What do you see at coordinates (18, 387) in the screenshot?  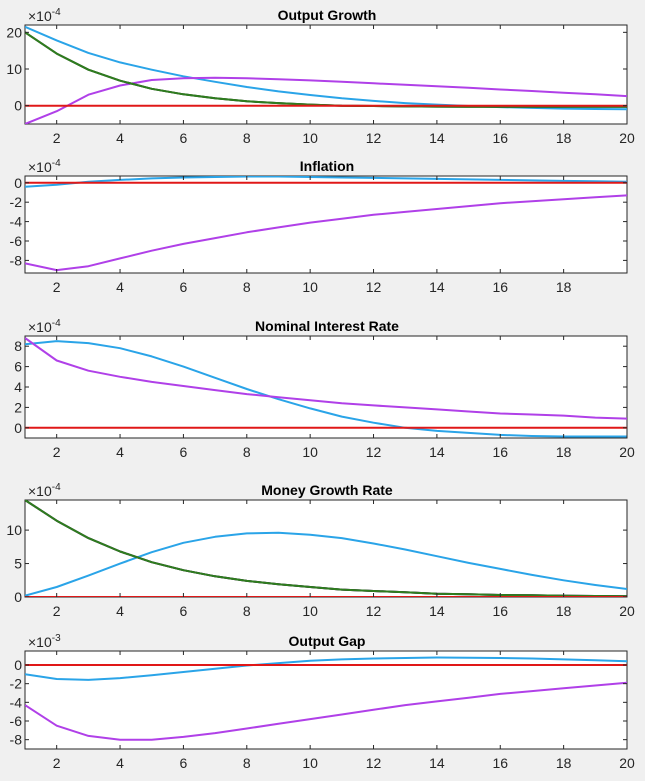 I see `y-tick-label: 4` at bounding box center [18, 387].